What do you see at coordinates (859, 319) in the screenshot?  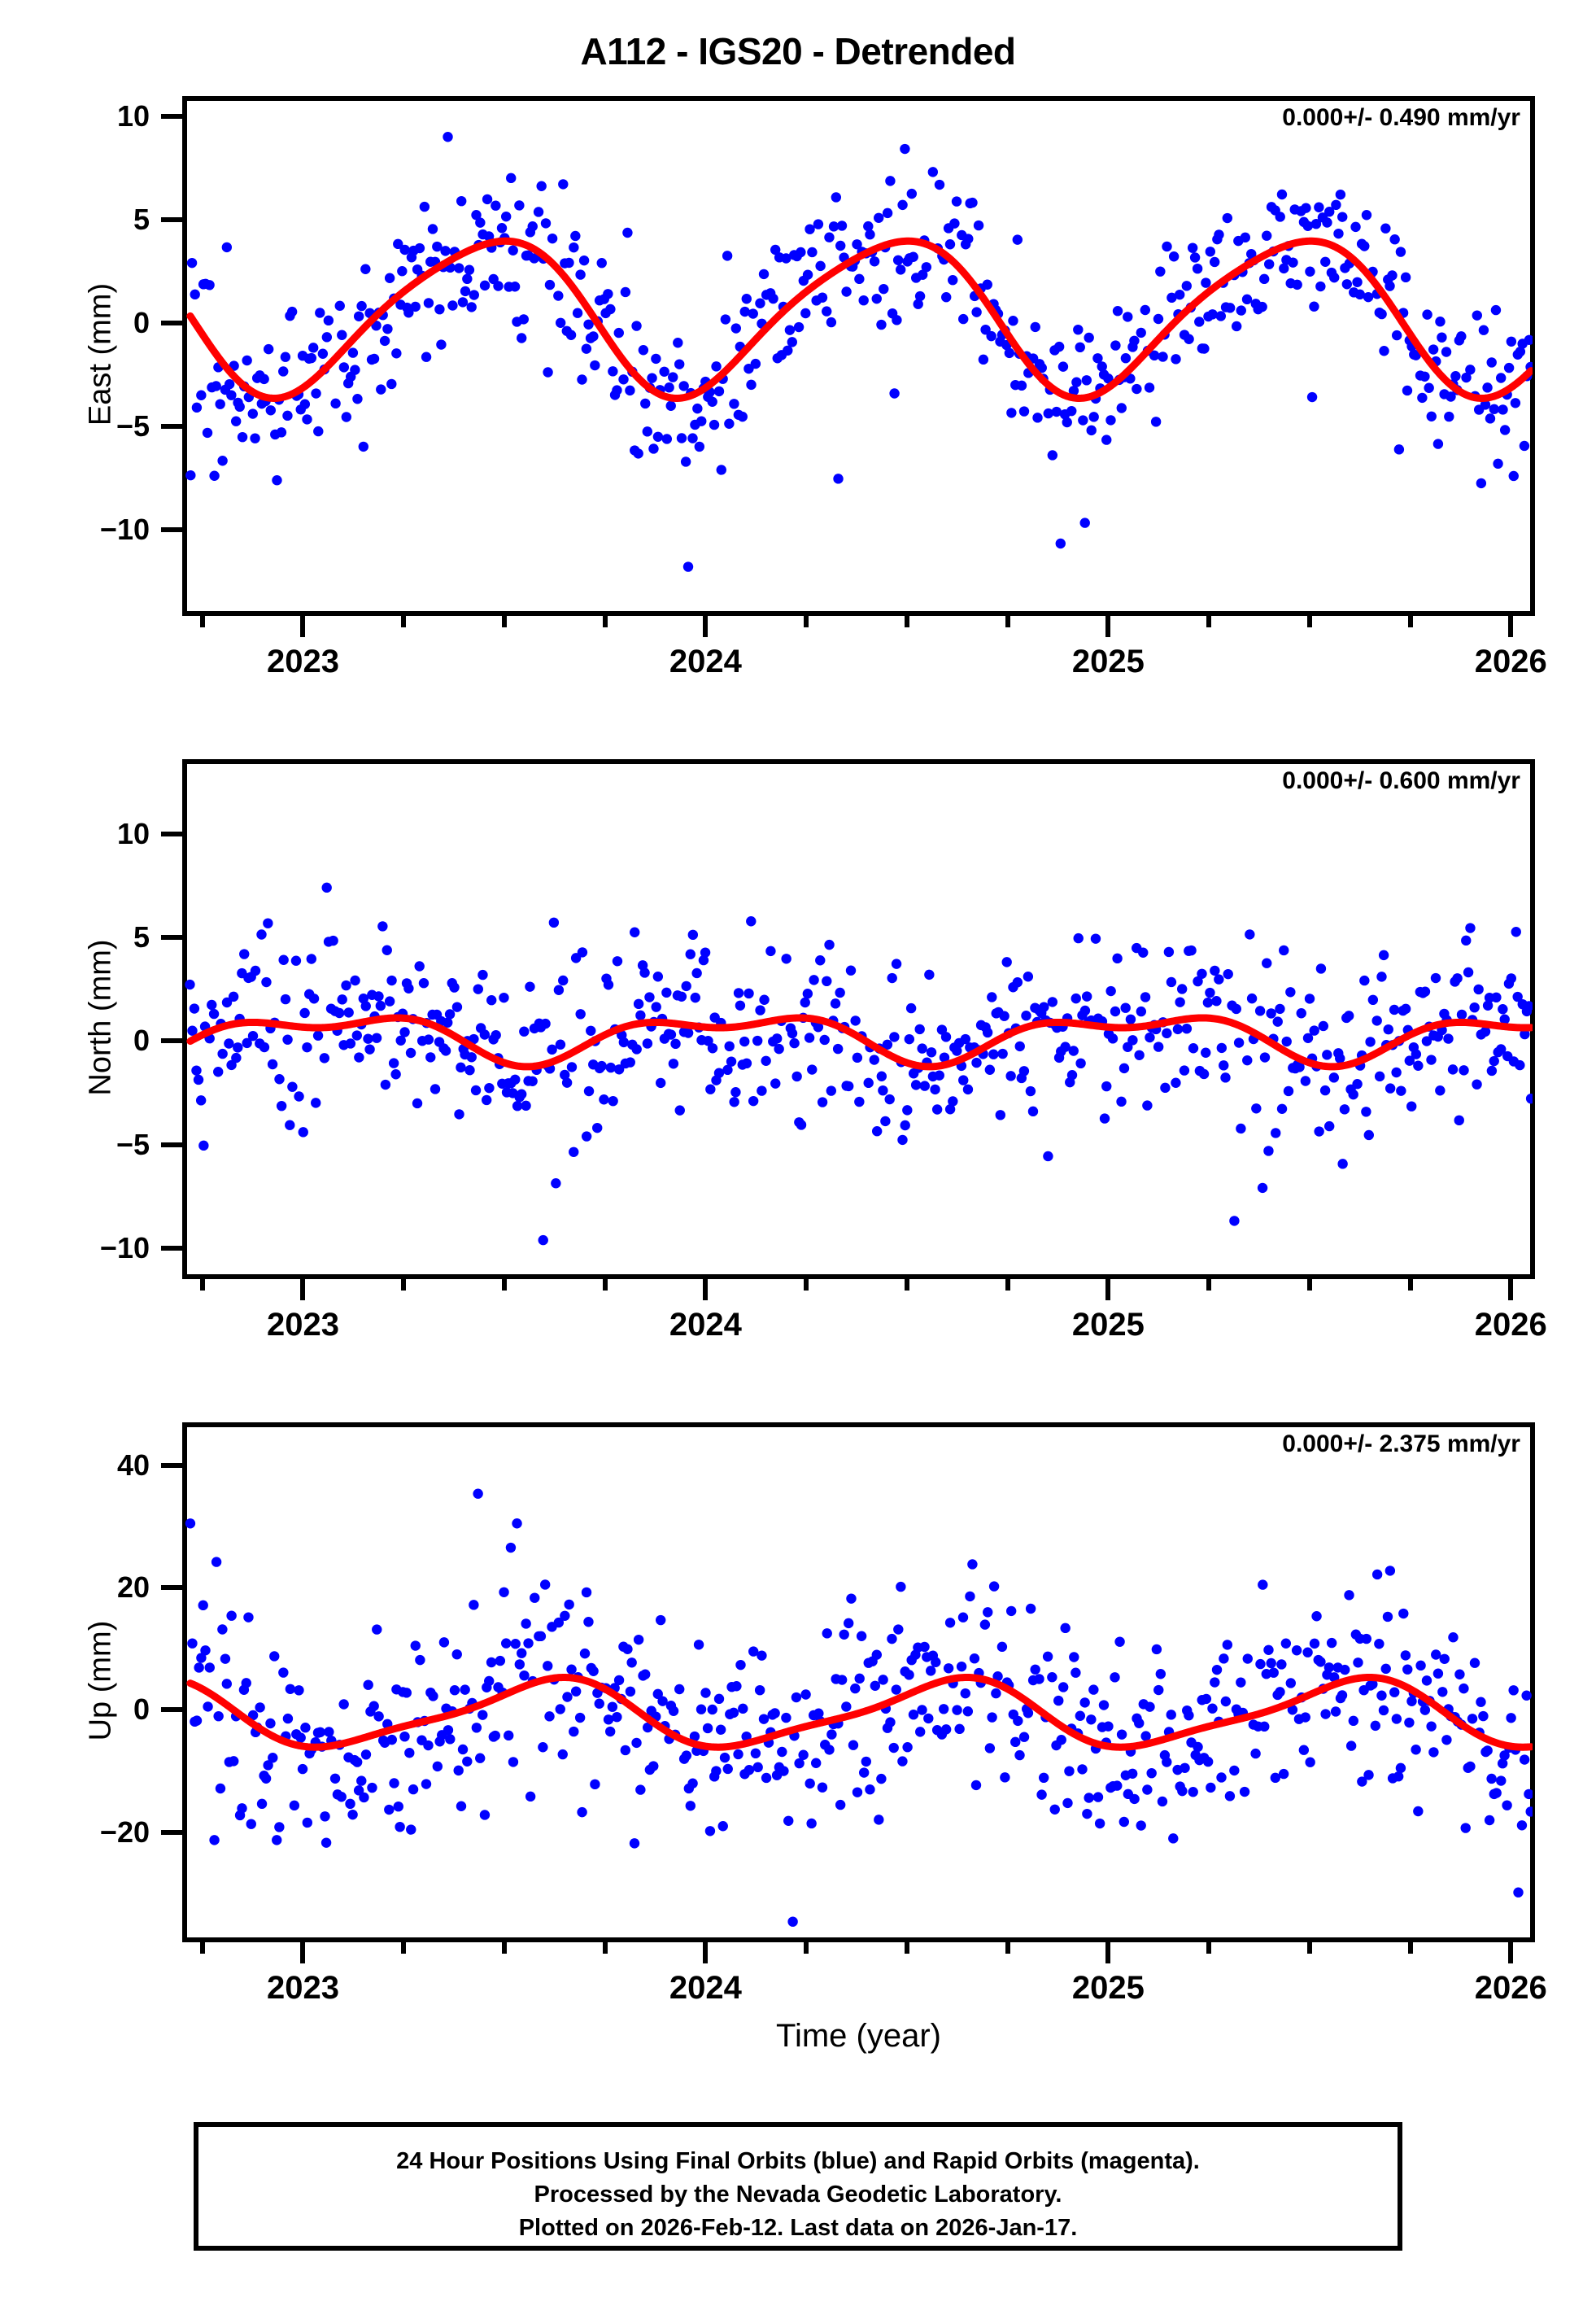 I see `fit-curve-east` at bounding box center [859, 319].